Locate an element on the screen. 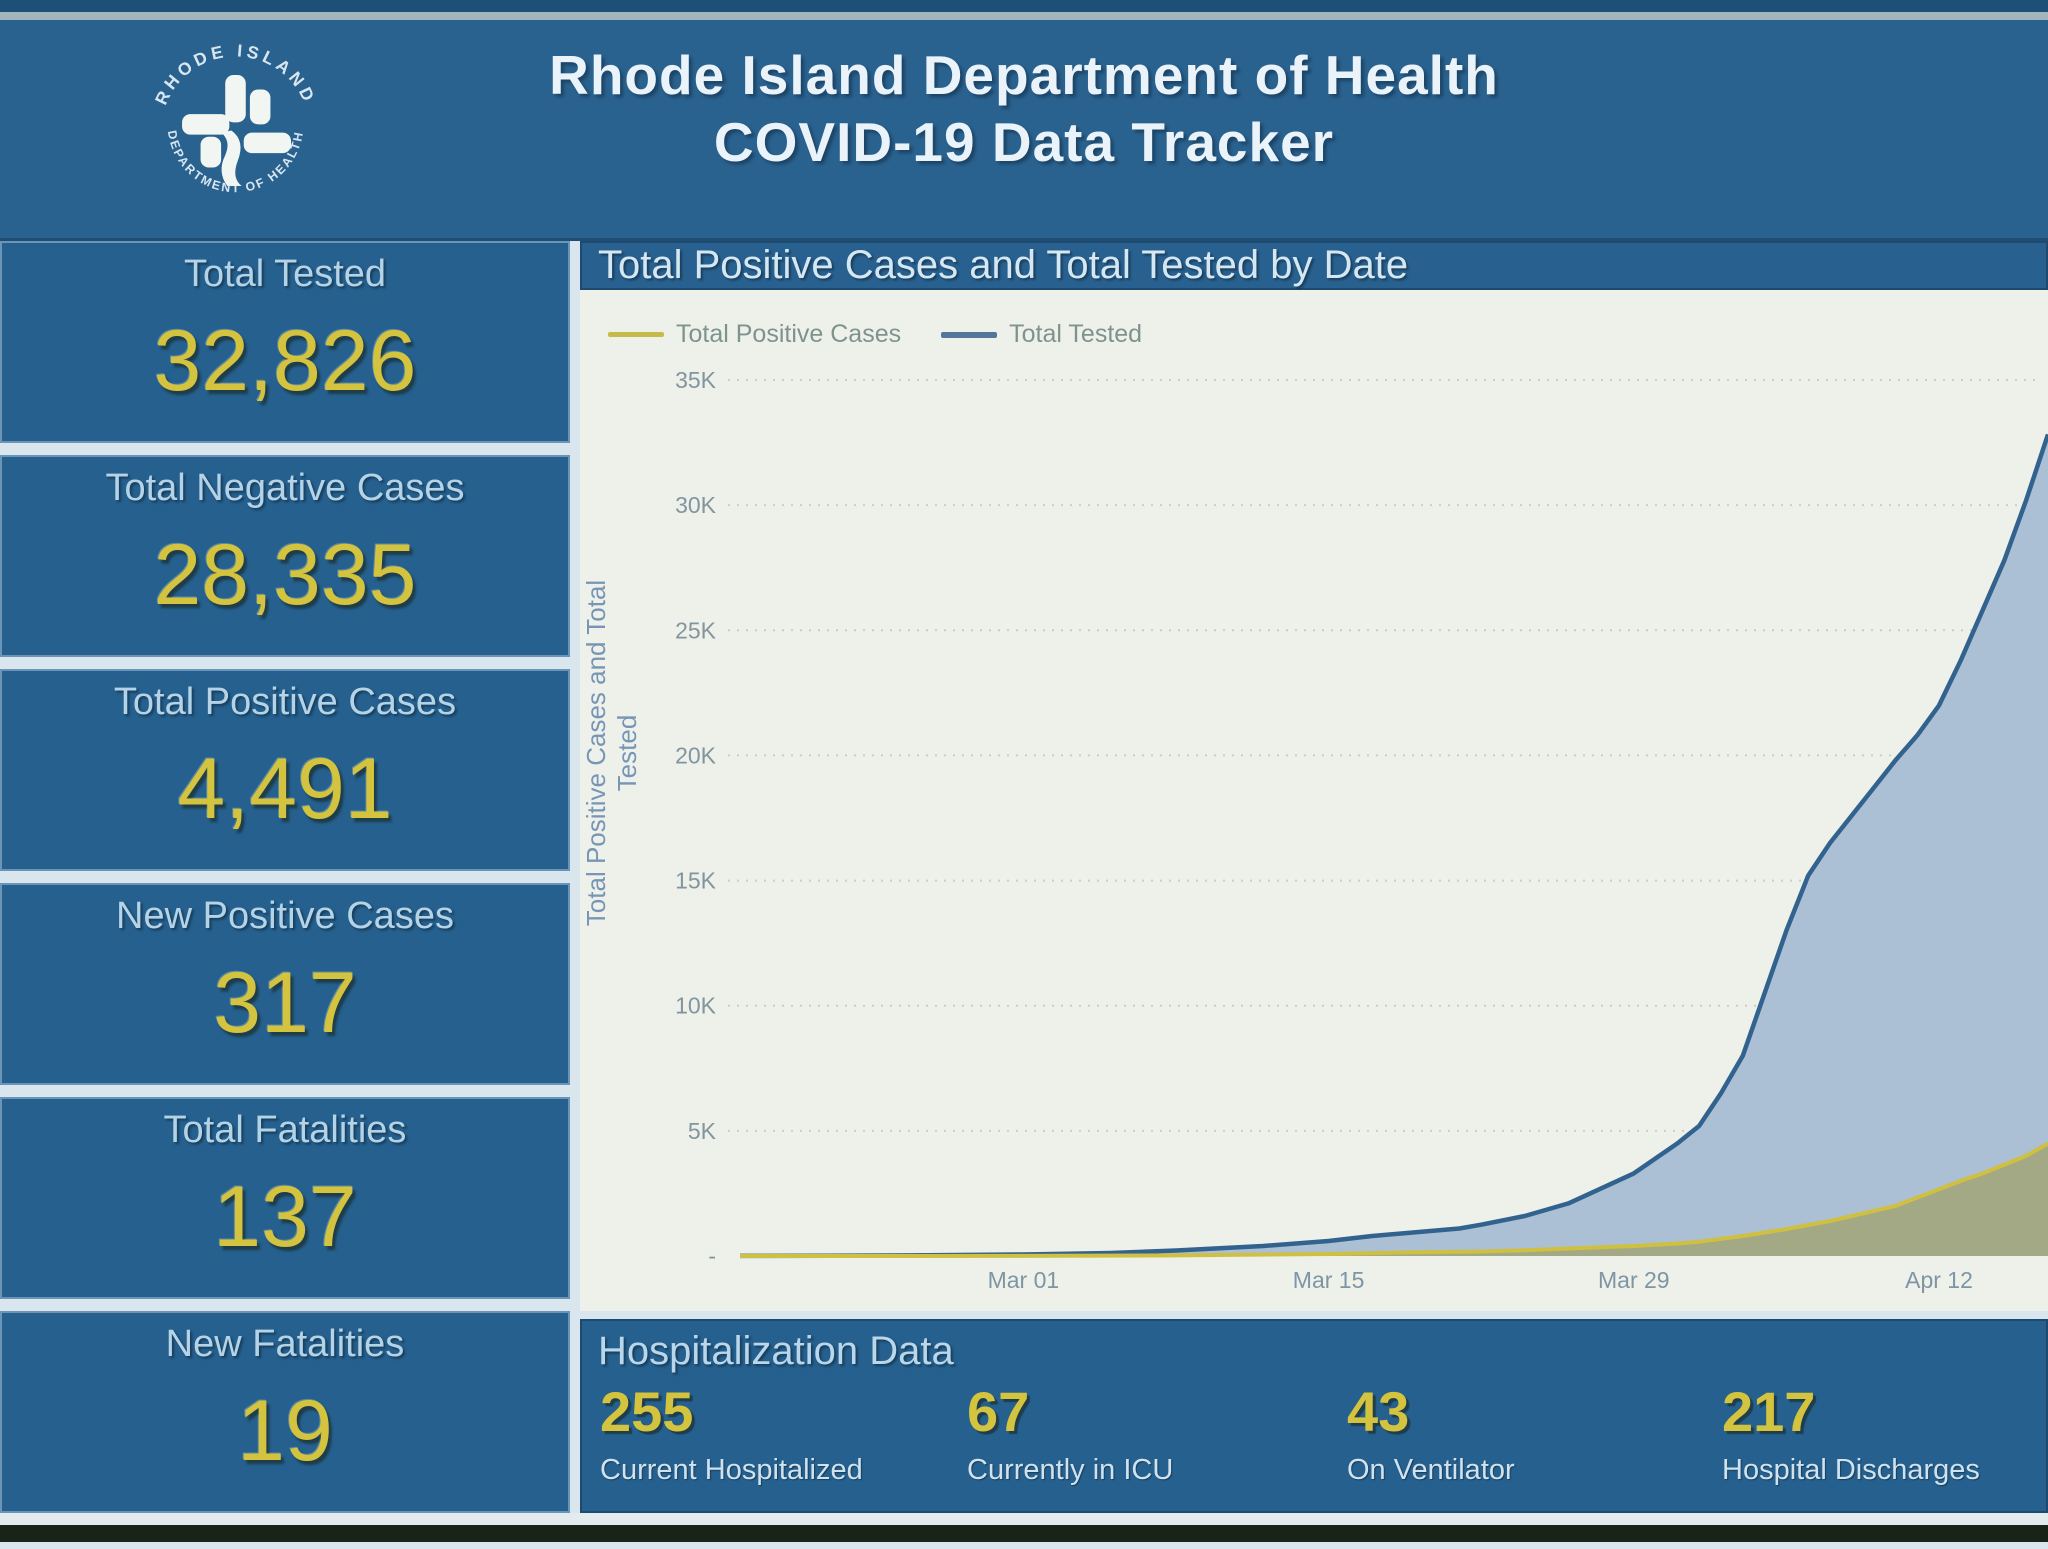 The height and width of the screenshot is (1549, 2048). hosp-value: 67 is located at coordinates (998, 1411).